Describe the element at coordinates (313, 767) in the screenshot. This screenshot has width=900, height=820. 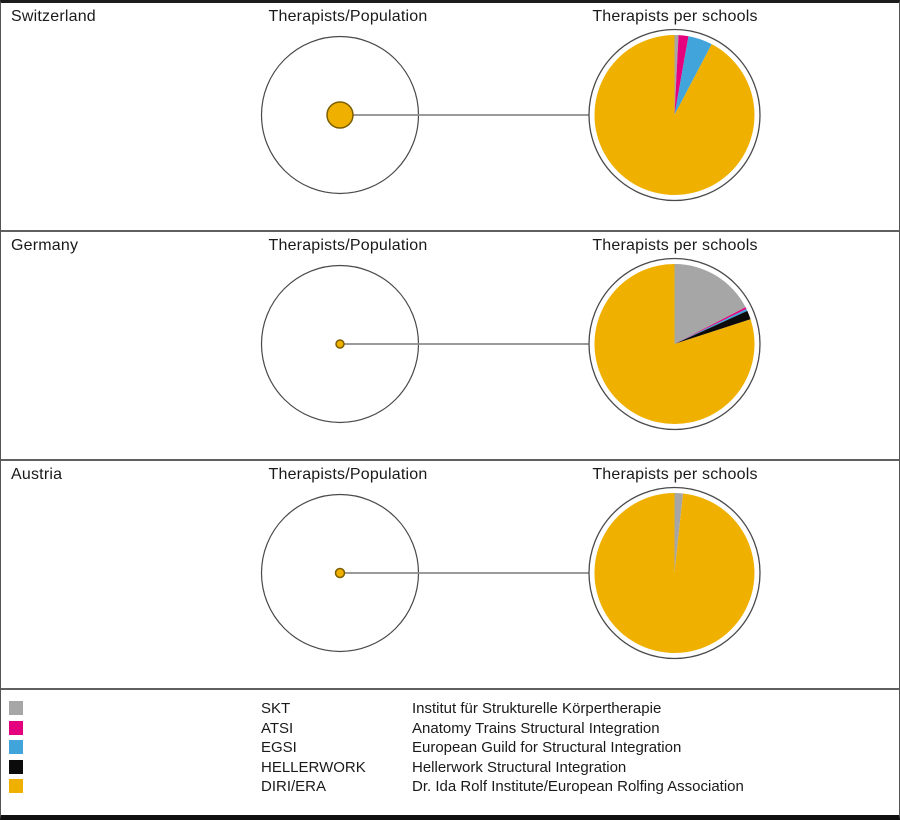
I see `legend-abbr: HELLERWORK` at that location.